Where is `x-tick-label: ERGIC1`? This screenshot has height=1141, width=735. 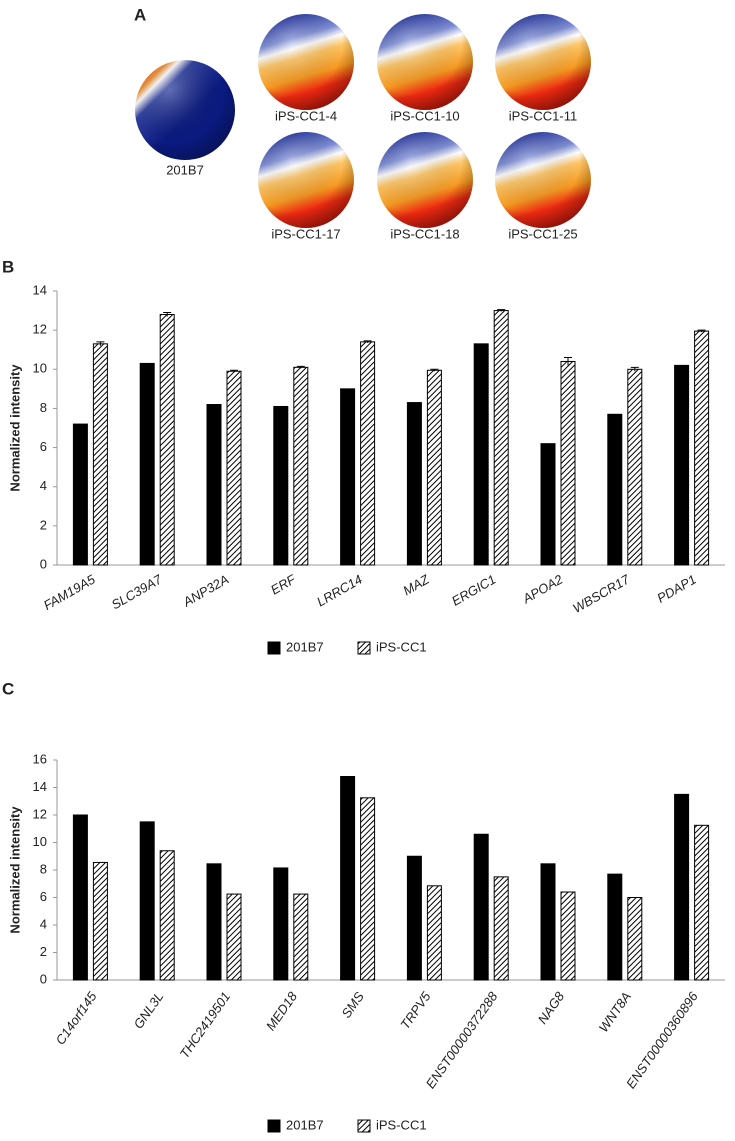
x-tick-label: ERGIC1 is located at coordinates (473, 590).